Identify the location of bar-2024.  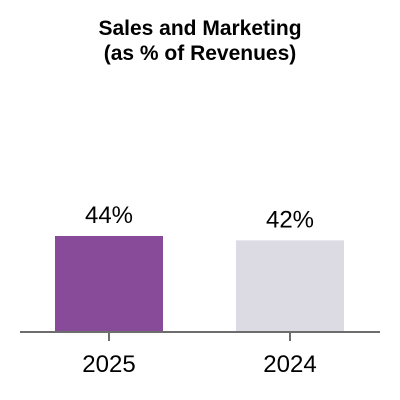
(290, 286).